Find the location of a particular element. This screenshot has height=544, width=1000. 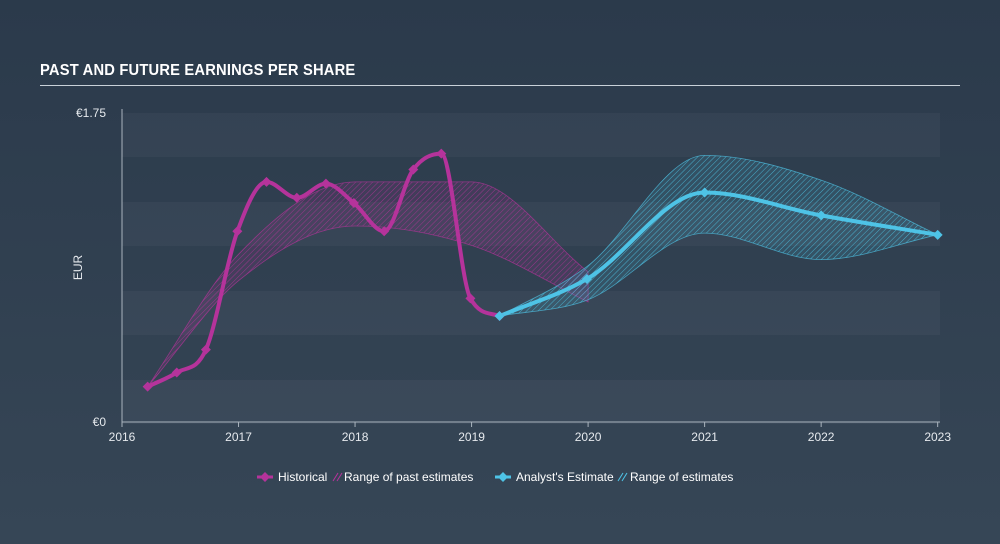

legend-analyst-estimate: Analyst's Estimate is located at coordinates (565, 477).